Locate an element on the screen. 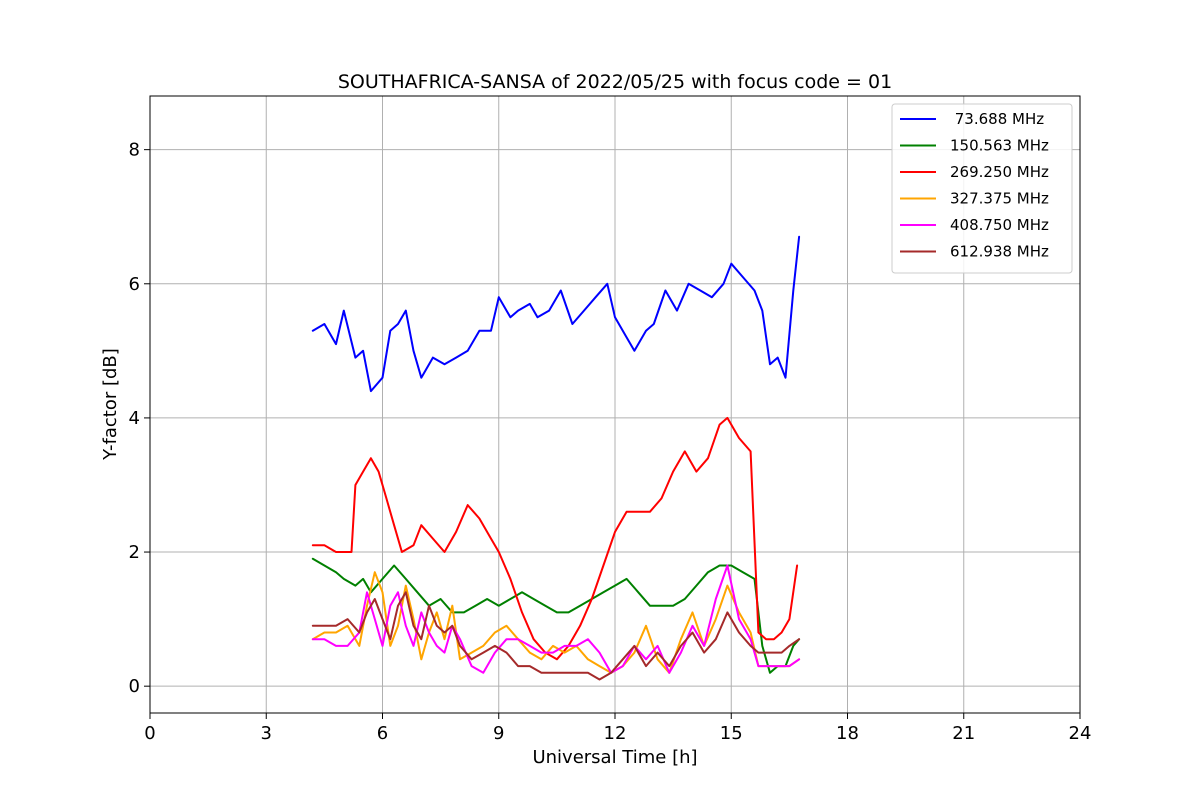 The height and width of the screenshot is (800, 1200). x-tick-label: 9 is located at coordinates (498, 733).